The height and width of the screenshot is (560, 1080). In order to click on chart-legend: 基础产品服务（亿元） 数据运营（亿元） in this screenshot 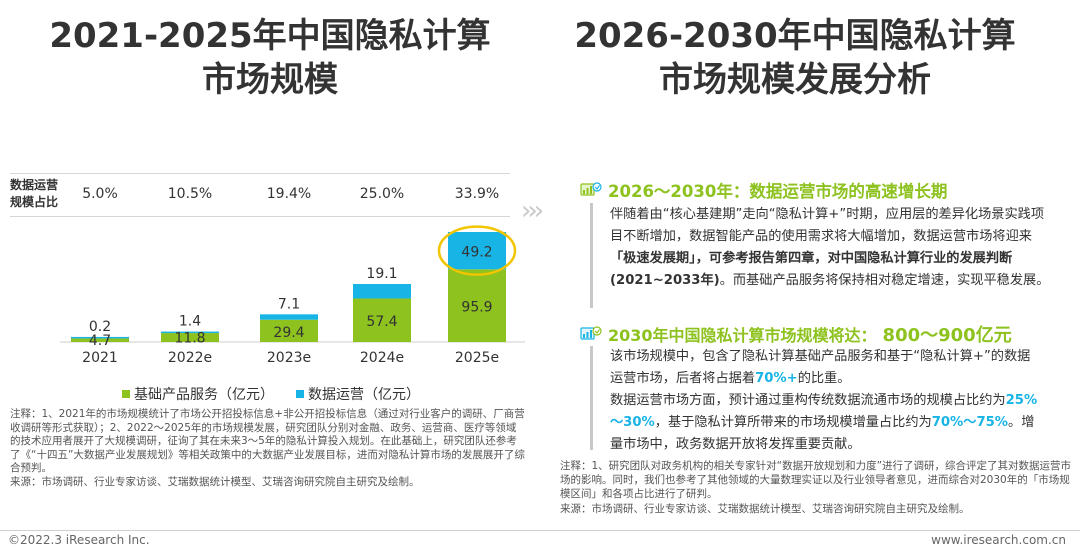, I will do `click(271, 394)`.